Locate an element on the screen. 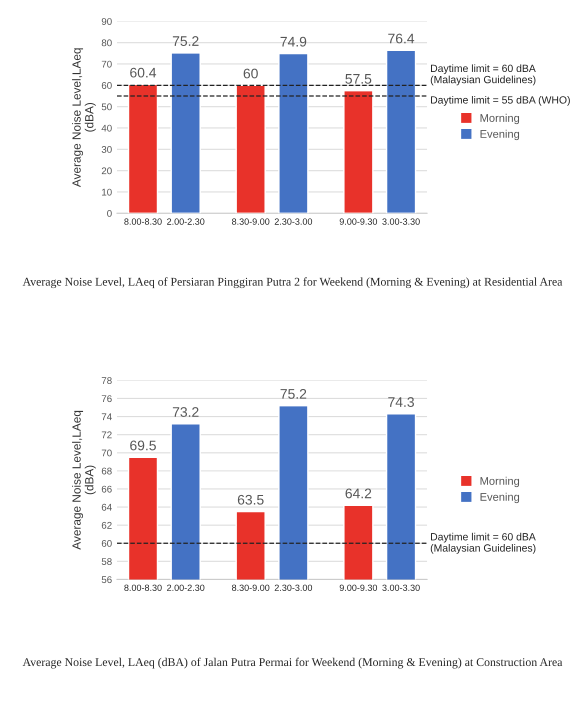 The width and height of the screenshot is (585, 711). data-label: 60.4 is located at coordinates (143, 73).